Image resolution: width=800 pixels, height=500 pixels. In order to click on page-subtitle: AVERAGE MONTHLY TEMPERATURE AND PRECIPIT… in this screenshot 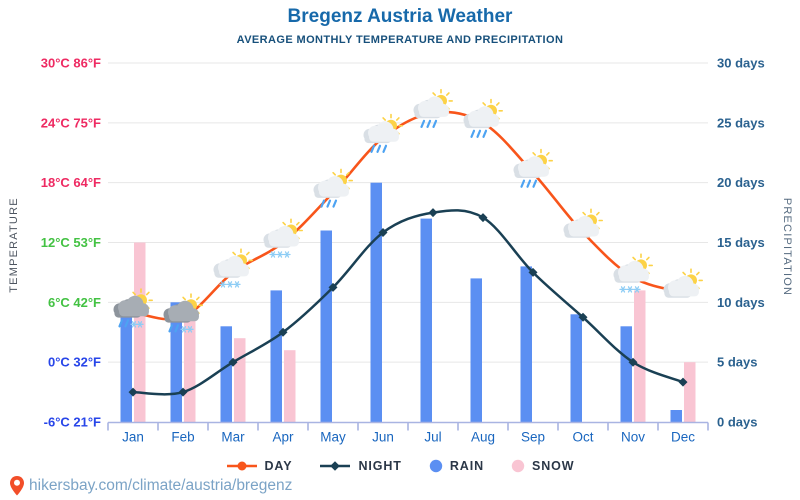, I will do `click(400, 40)`.